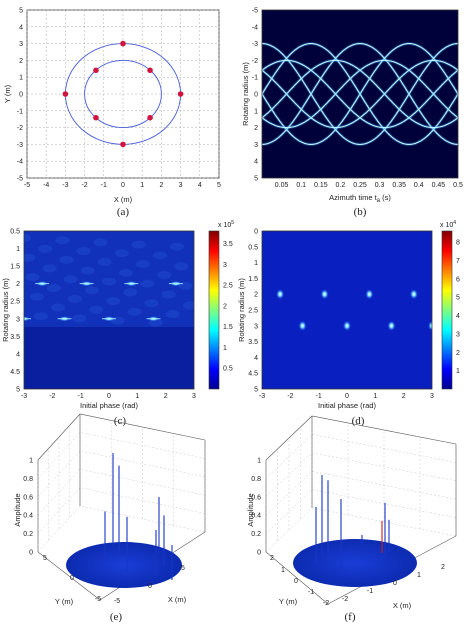 The width and height of the screenshot is (474, 628). I want to click on panel-d-background, so click(347, 310).